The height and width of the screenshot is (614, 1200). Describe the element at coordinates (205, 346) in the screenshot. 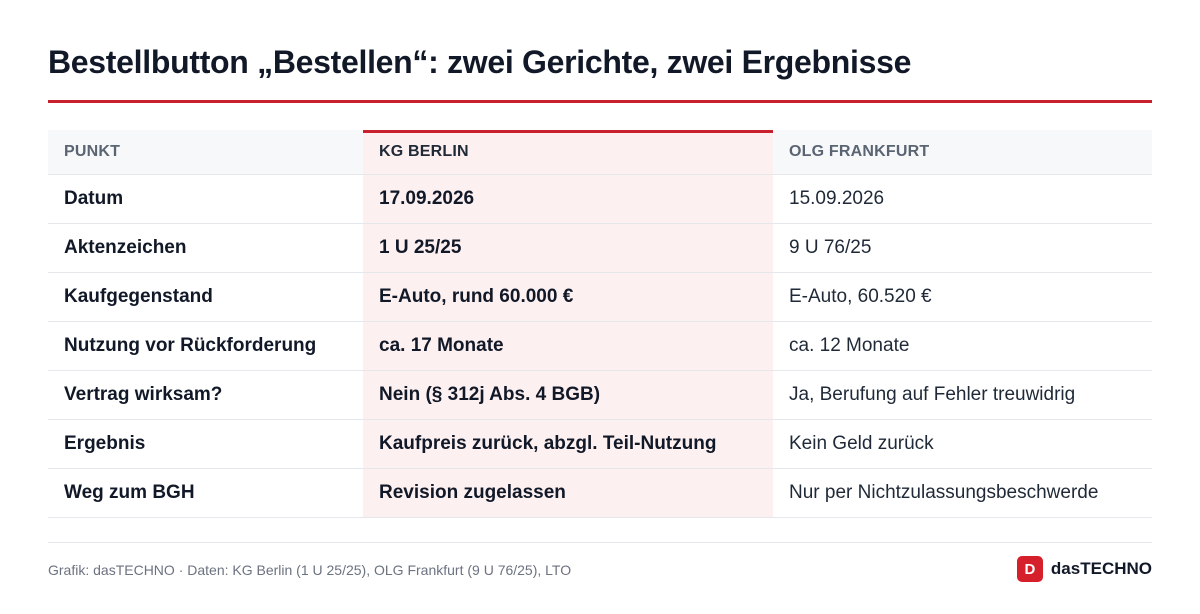

I see `row-label: Nutzung vor Rückforderung` at that location.